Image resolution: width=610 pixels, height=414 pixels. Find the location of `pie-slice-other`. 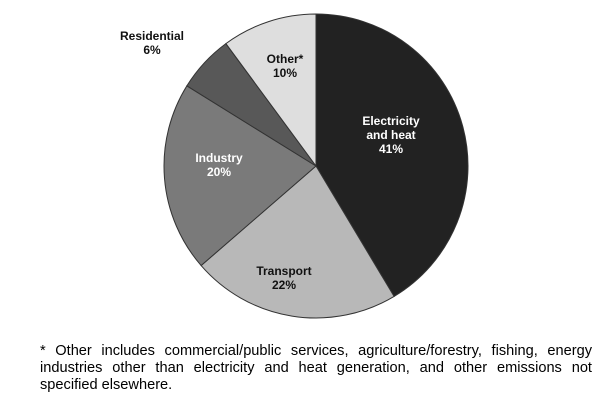

pie-slice-other is located at coordinates (271, 90).